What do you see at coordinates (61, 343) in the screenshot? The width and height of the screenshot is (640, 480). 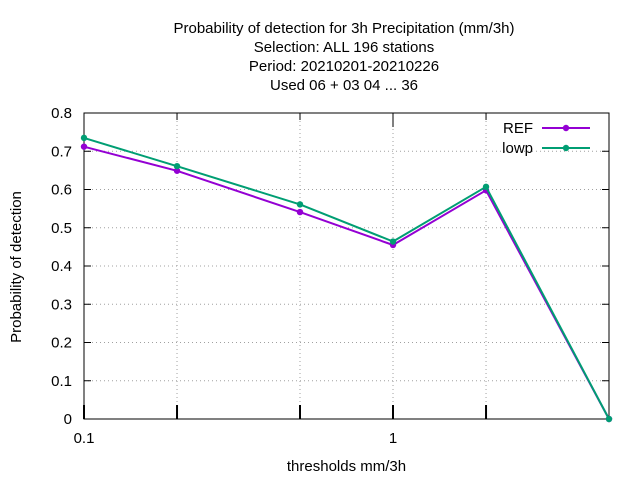 I see `y-tick-label: 0.2` at bounding box center [61, 343].